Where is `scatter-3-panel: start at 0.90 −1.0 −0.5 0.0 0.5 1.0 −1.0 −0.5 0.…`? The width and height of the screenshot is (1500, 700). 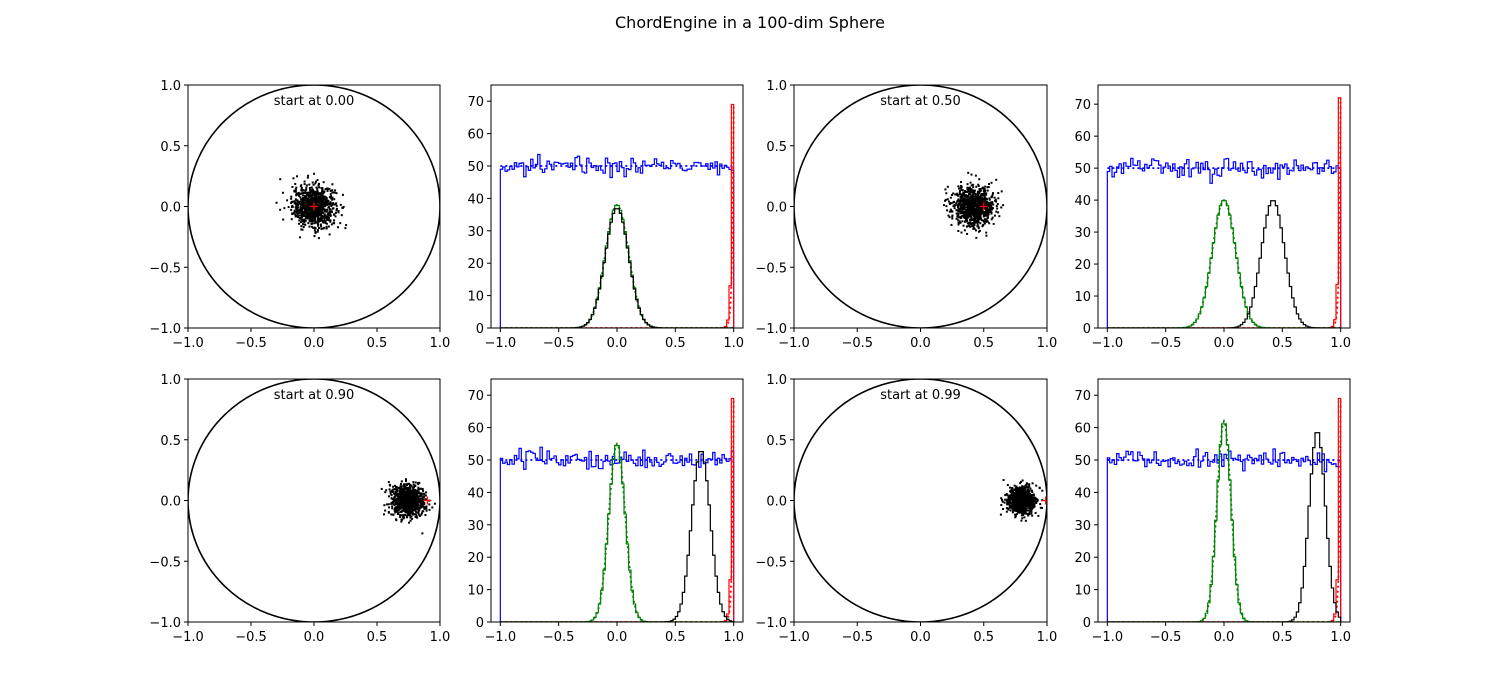
scatter-3-panel: start at 0.90 −1.0 −0.5 0.0 0.5 1.0 −1.0 −0.5 0.… is located at coordinates (299, 509).